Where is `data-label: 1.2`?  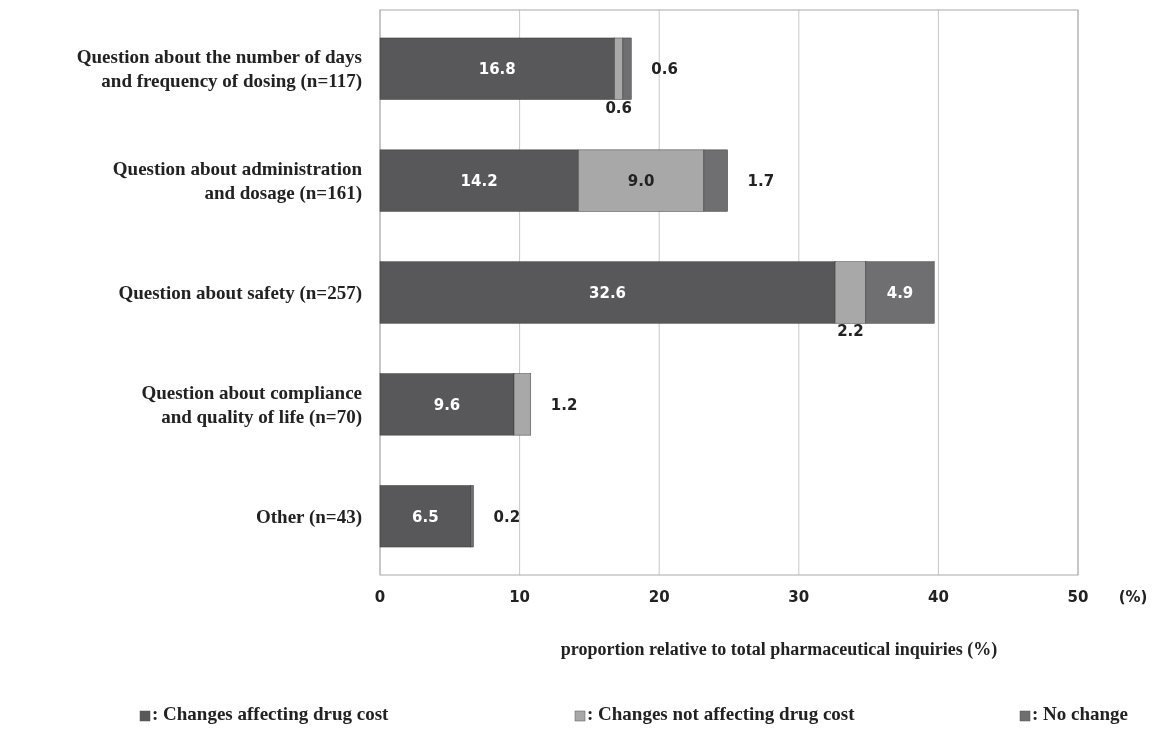
data-label: 1.2 is located at coordinates (564, 404).